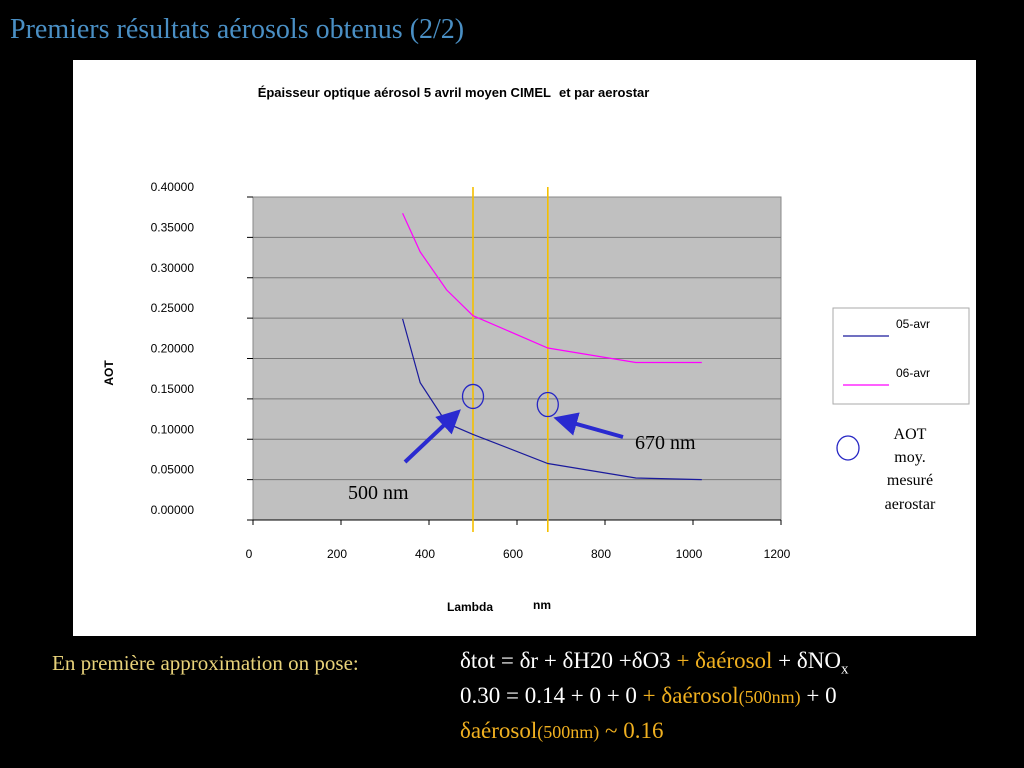 This screenshot has width=1024, height=768. I want to click on x-tick-label: 800, so click(601, 554).